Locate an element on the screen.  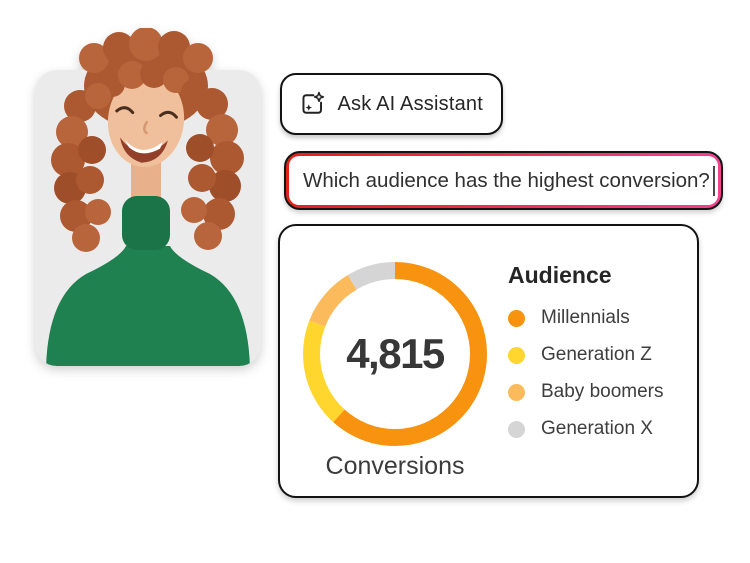
legend-title: Audience is located at coordinates (560, 275).